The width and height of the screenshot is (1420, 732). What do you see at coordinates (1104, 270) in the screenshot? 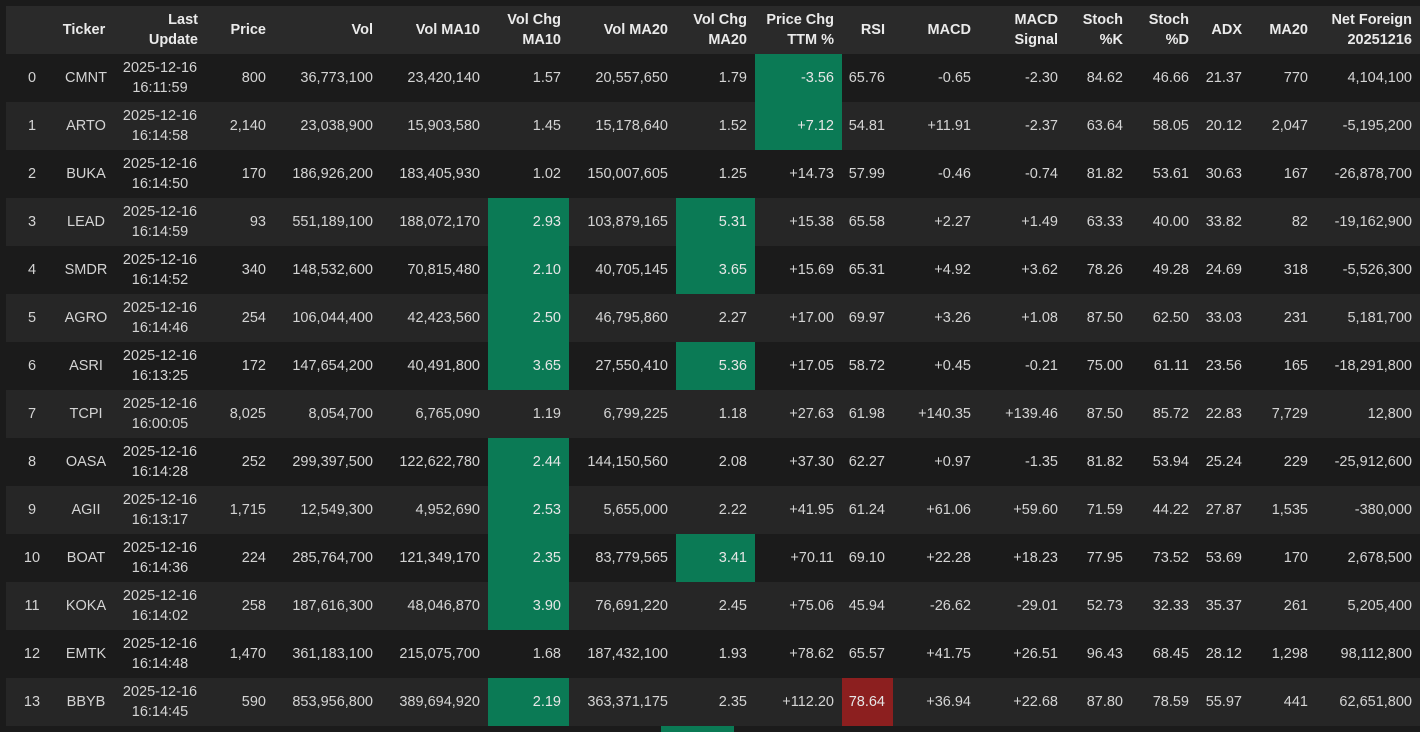
I see `cell-stoch-k: 78.26` at bounding box center [1104, 270].